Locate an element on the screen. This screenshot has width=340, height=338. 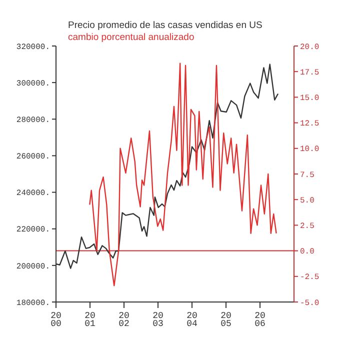
x-tick-label: 20 06 is located at coordinates (260, 320).